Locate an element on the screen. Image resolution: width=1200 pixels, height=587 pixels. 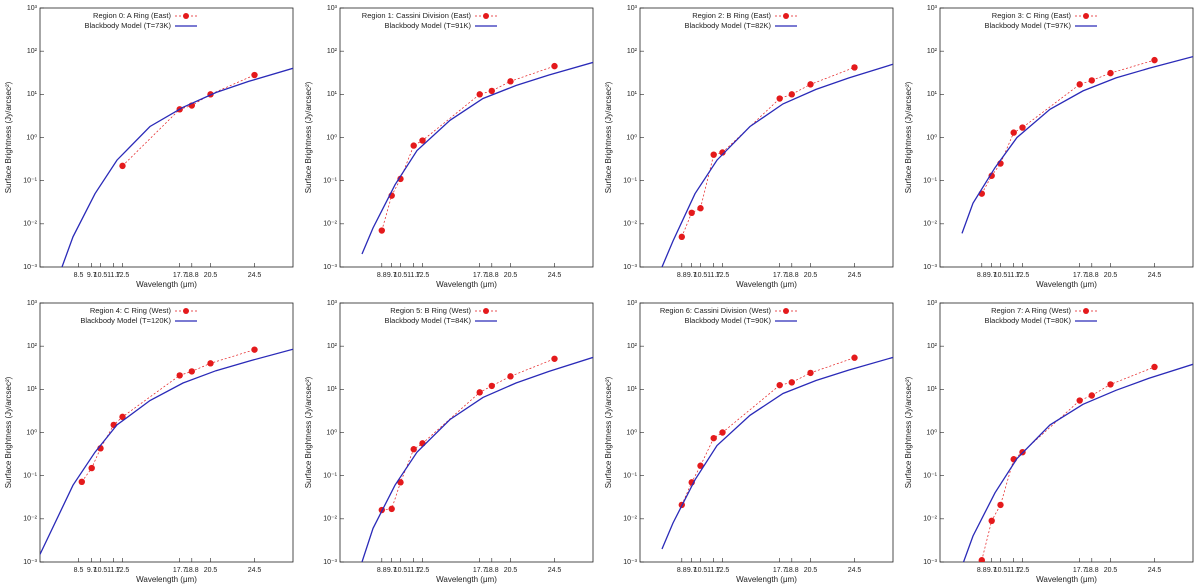
legend-label: Region 4: C Ring (West) is located at coordinates (131, 310).